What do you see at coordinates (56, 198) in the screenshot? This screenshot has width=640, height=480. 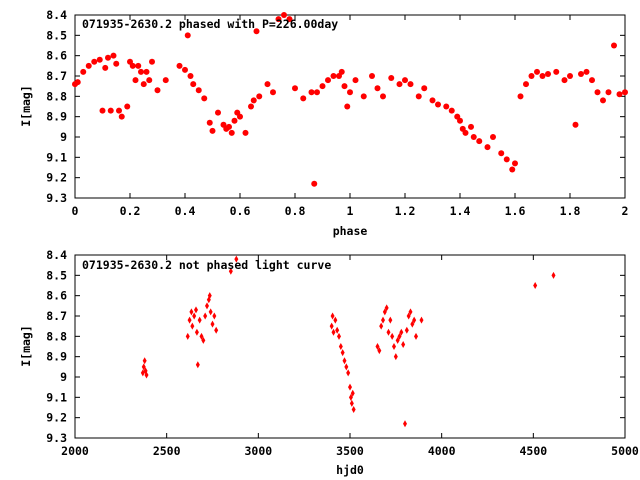 I see `y-tick-label: 9.3` at bounding box center [56, 198].